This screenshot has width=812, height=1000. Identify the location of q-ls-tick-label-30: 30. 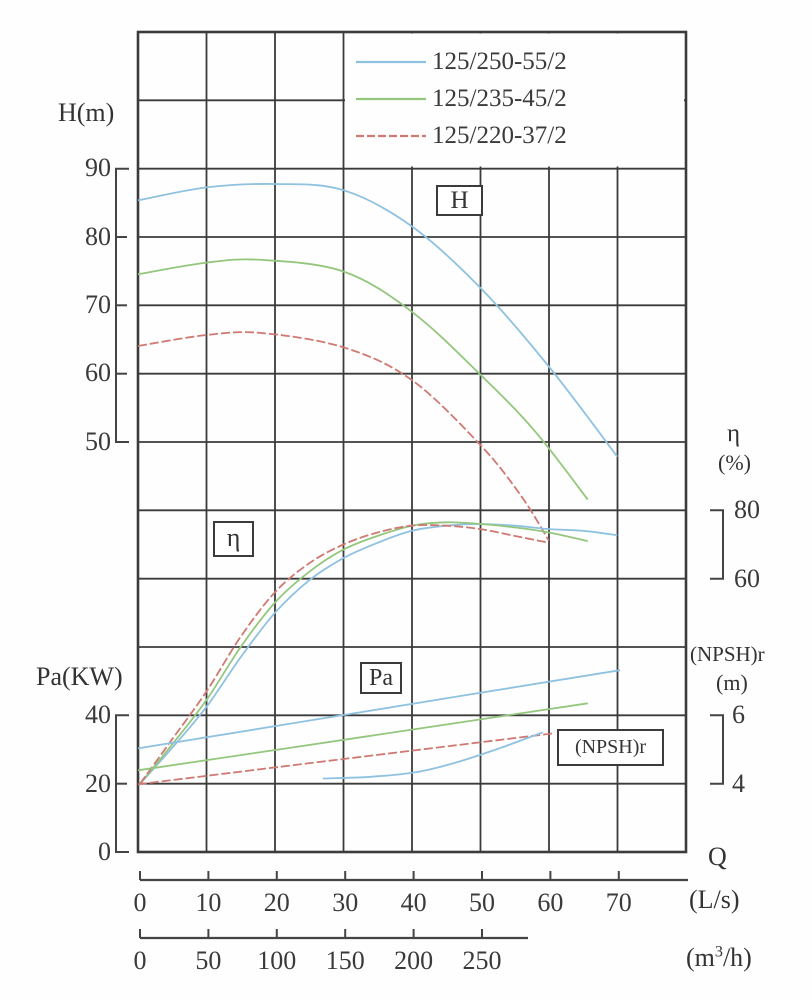
(345, 902).